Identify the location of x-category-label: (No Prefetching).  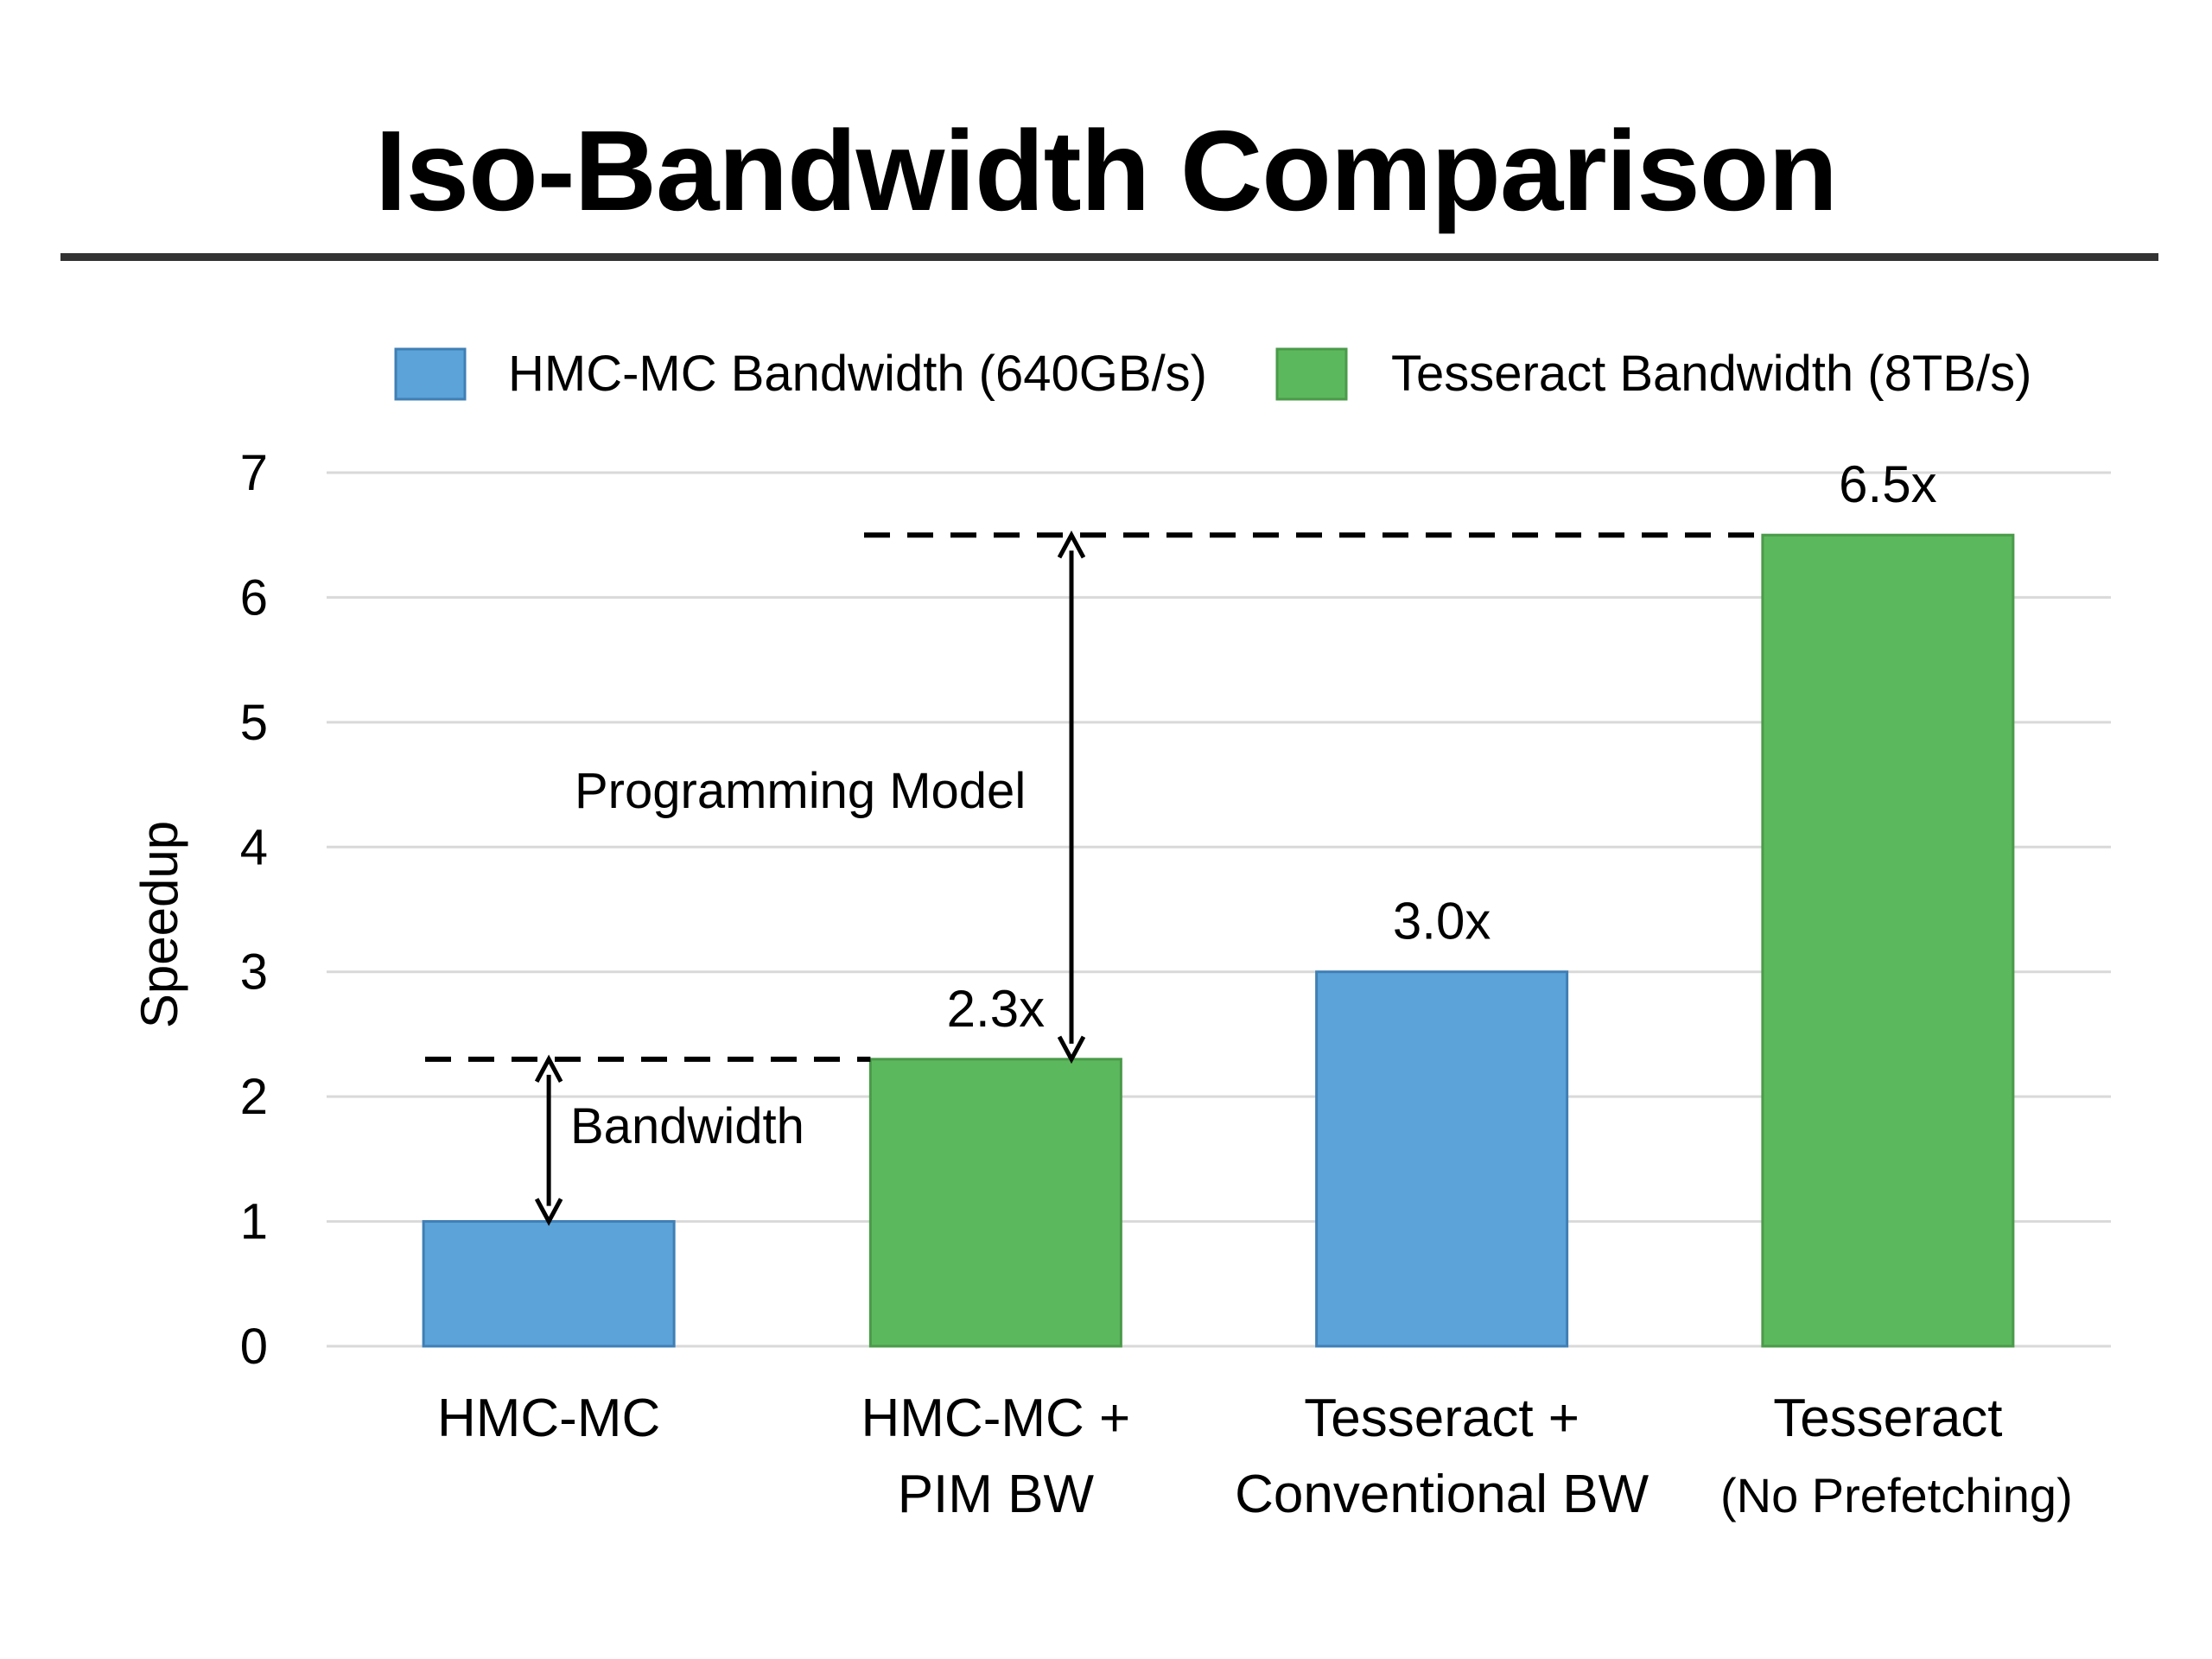
(1897, 1495).